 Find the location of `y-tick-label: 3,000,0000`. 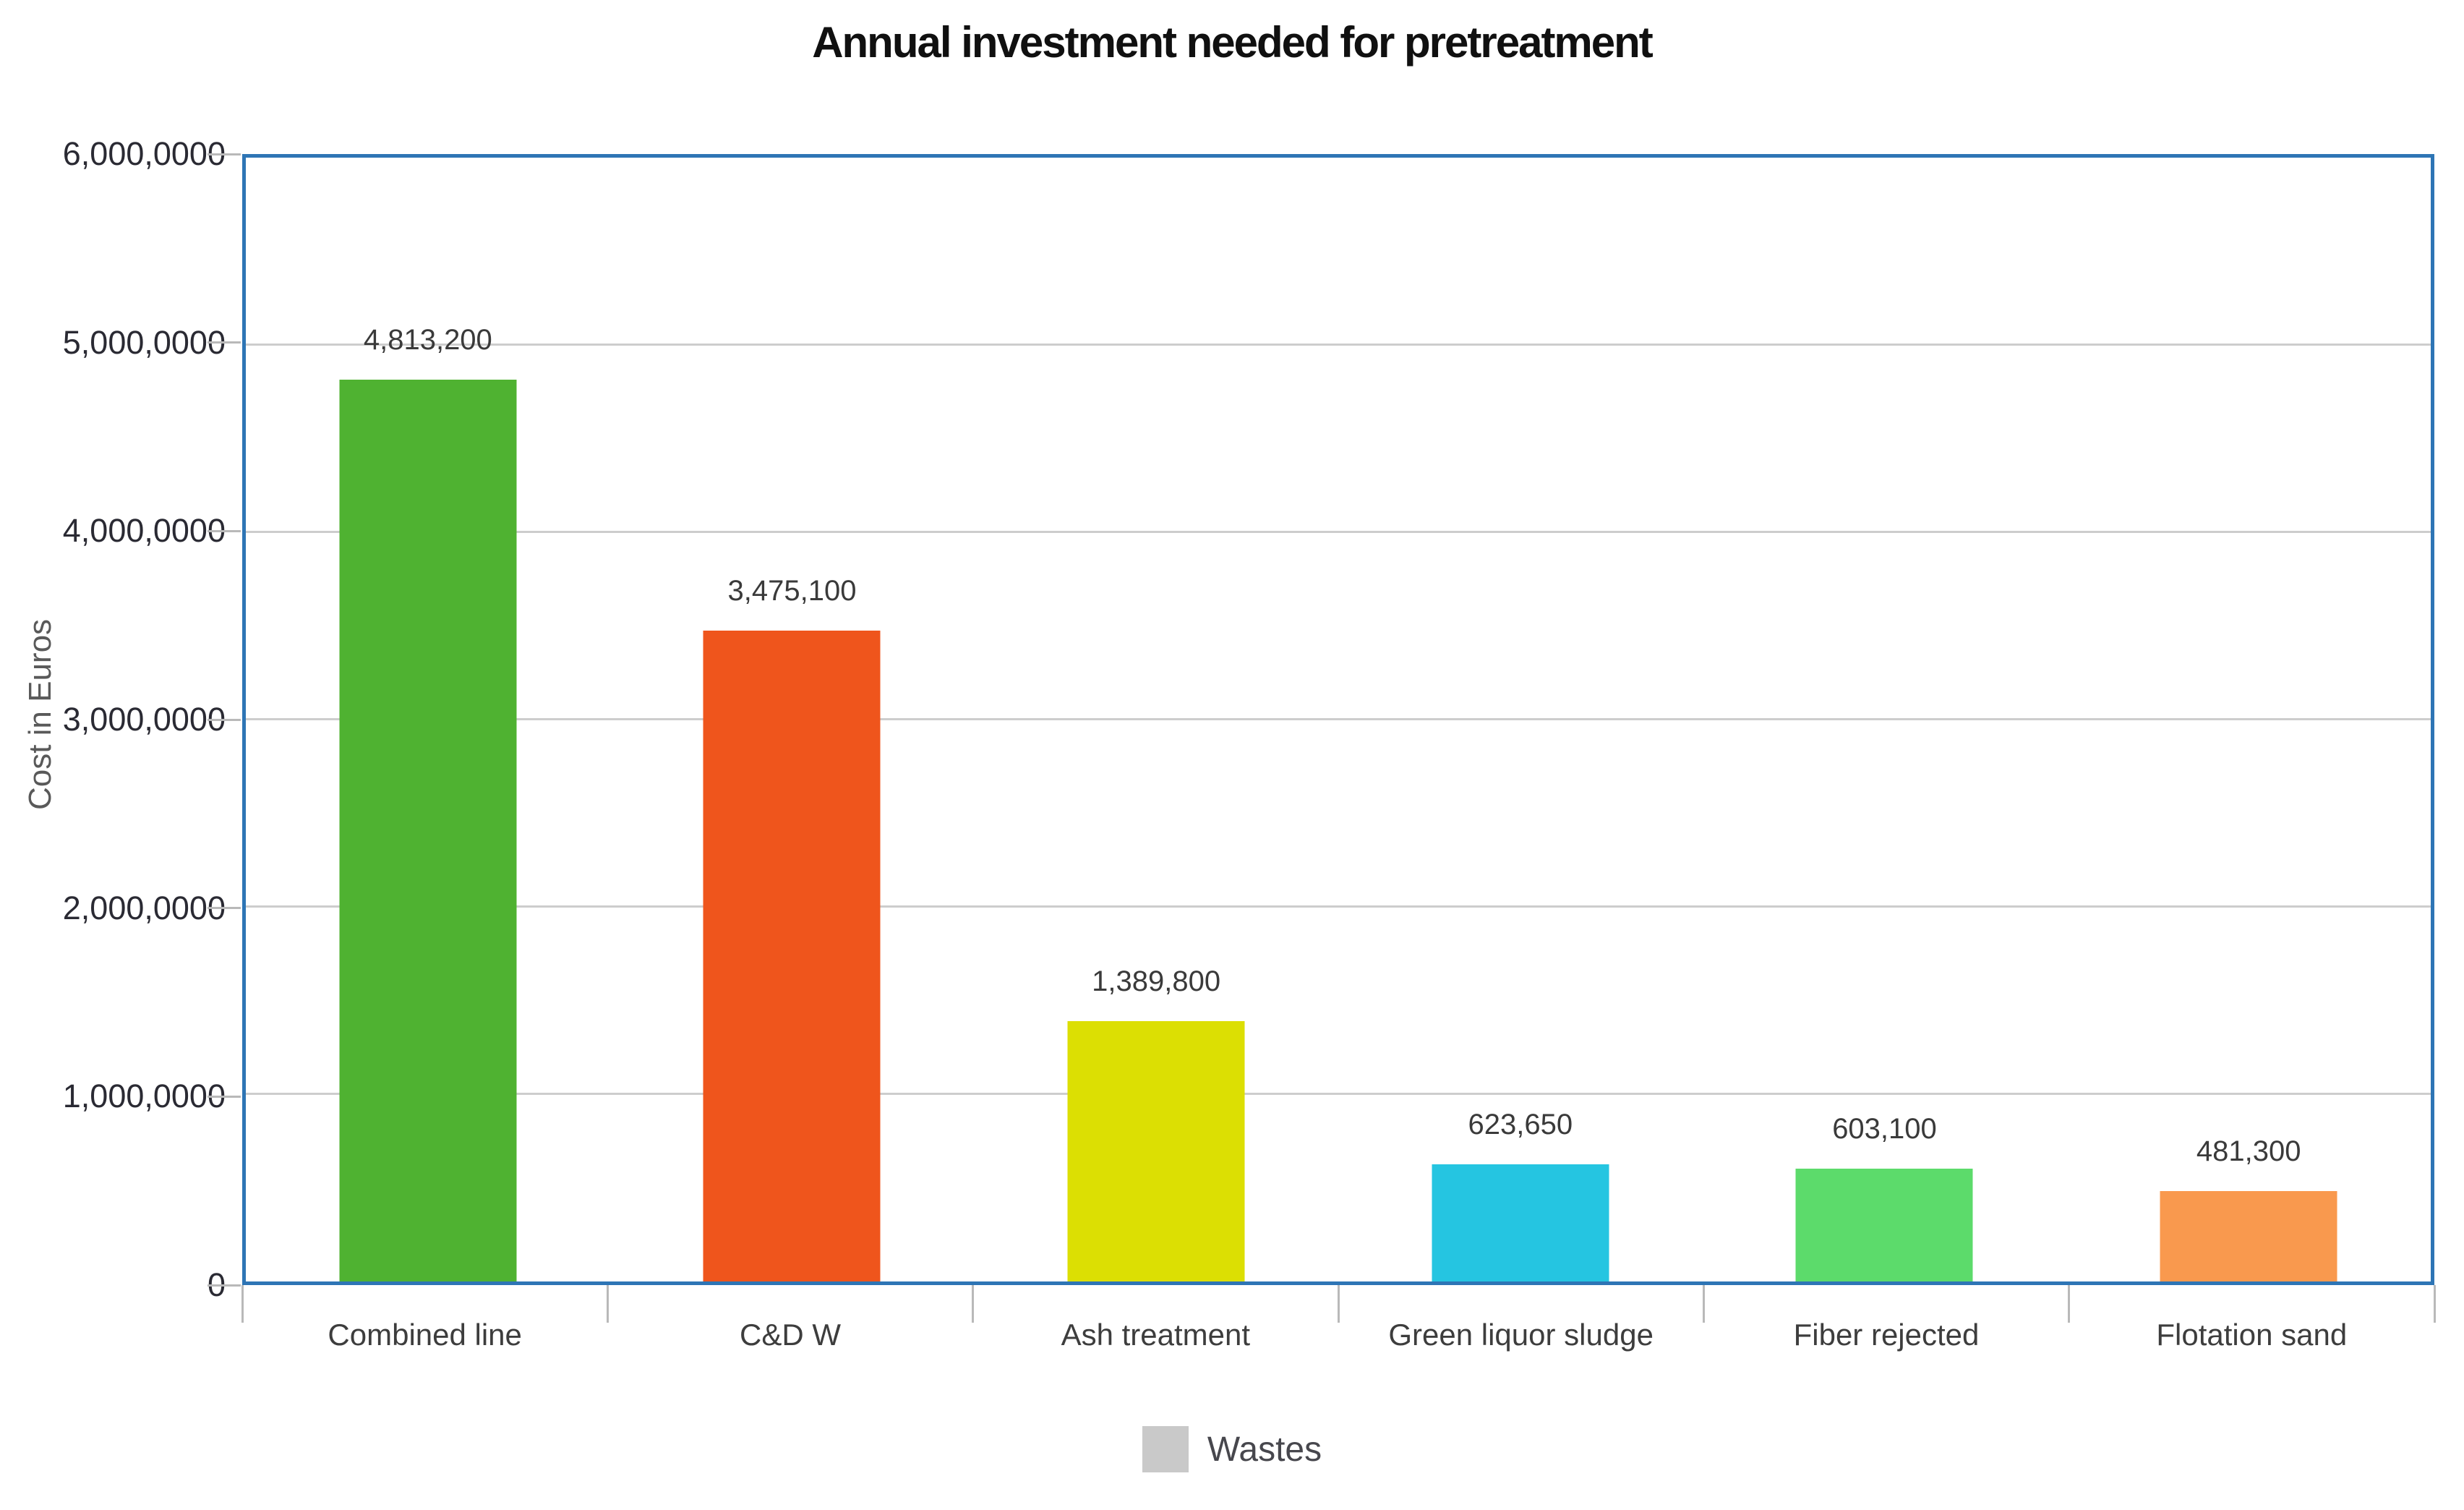

y-tick-label: 3,000,0000 is located at coordinates (144, 719).